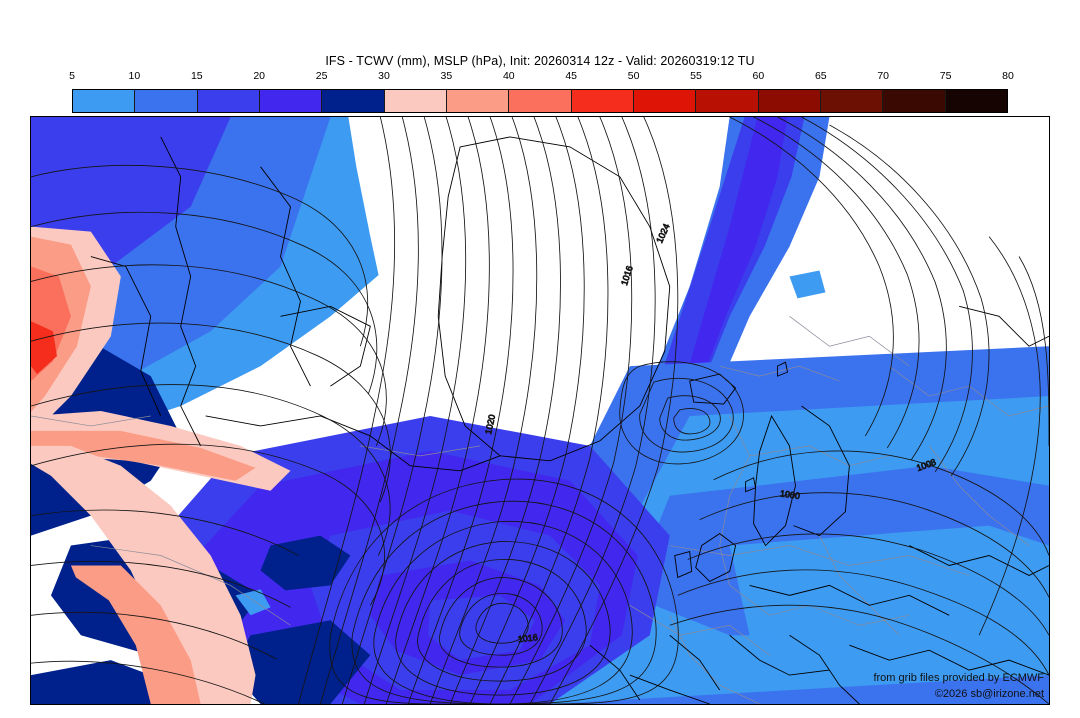 The width and height of the screenshot is (1080, 718). Describe the element at coordinates (259, 76) in the screenshot. I see `colorbar-tick-20: 20` at that location.